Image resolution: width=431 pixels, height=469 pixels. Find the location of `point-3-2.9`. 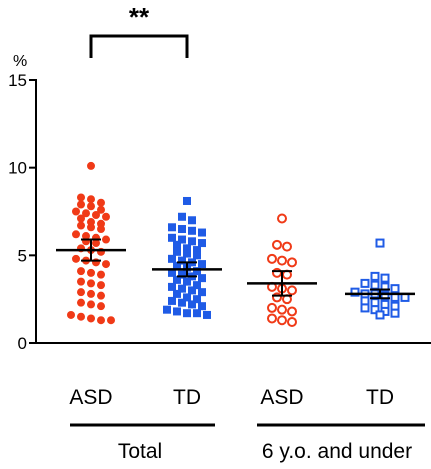

point-3-2.9 is located at coordinates (355, 292).